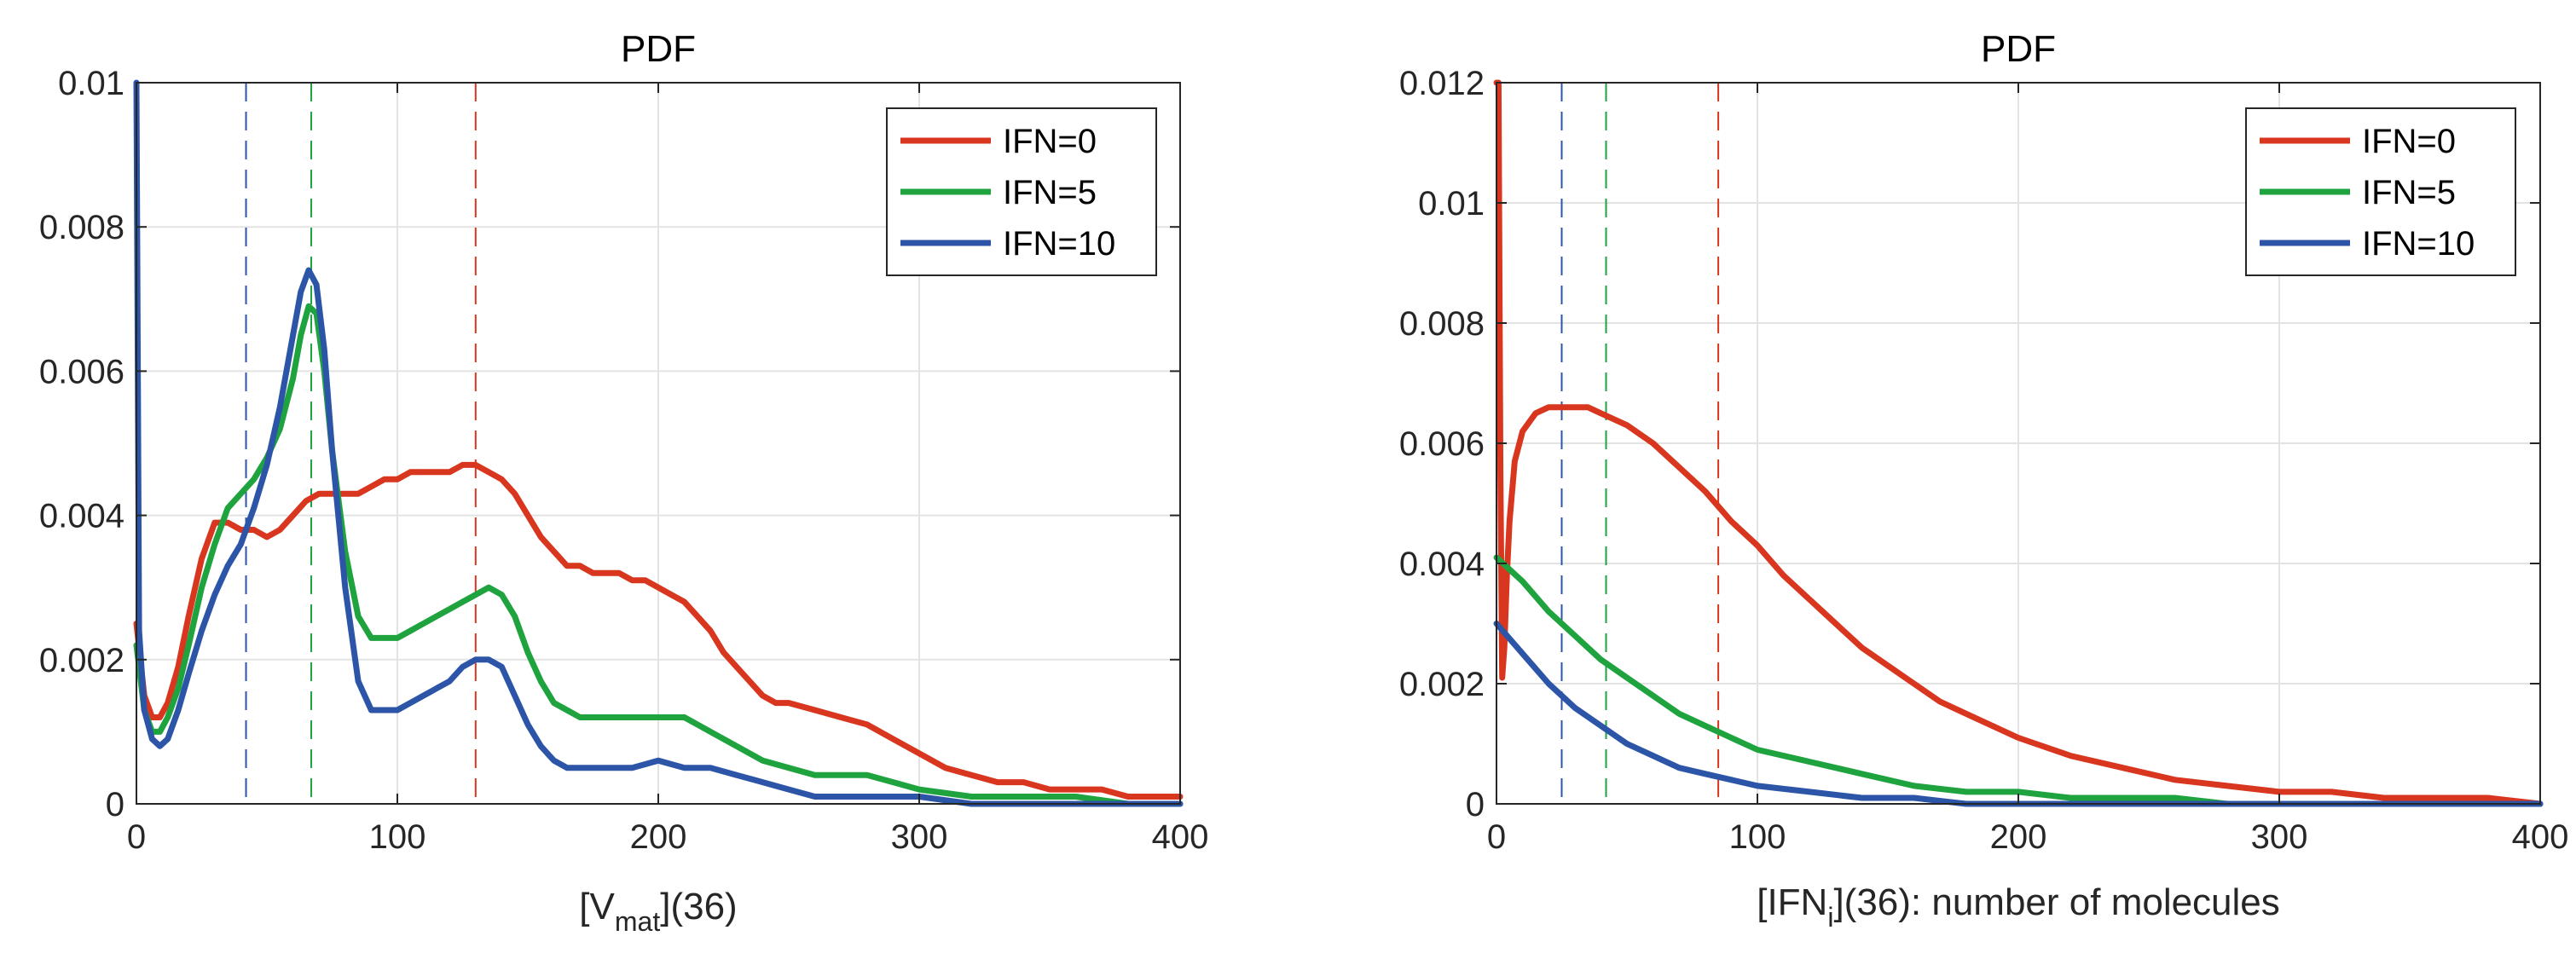  I want to click on series-line, so click(658, 630).